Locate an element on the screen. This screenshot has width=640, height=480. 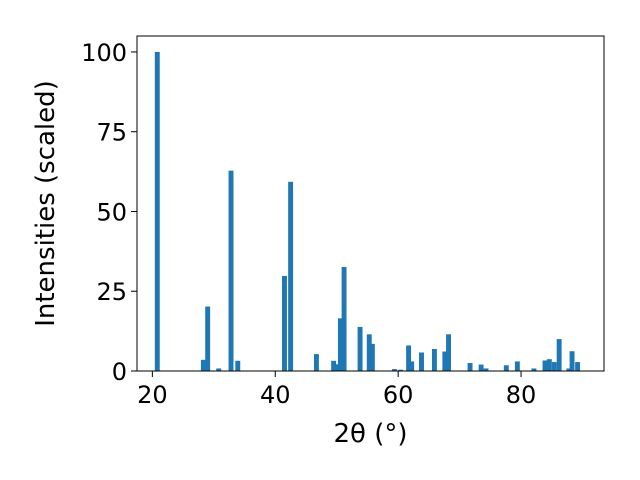
y-tick-label: 0 is located at coordinates (119, 372).